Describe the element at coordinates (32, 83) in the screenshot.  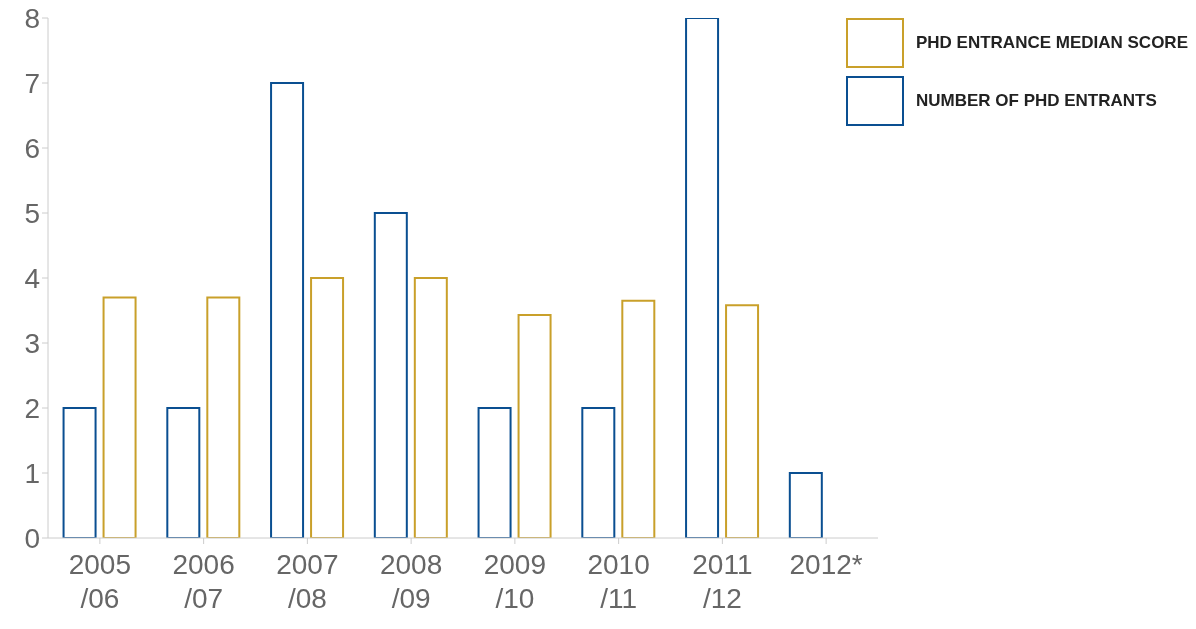
I see `y-tick-label: 7` at that location.